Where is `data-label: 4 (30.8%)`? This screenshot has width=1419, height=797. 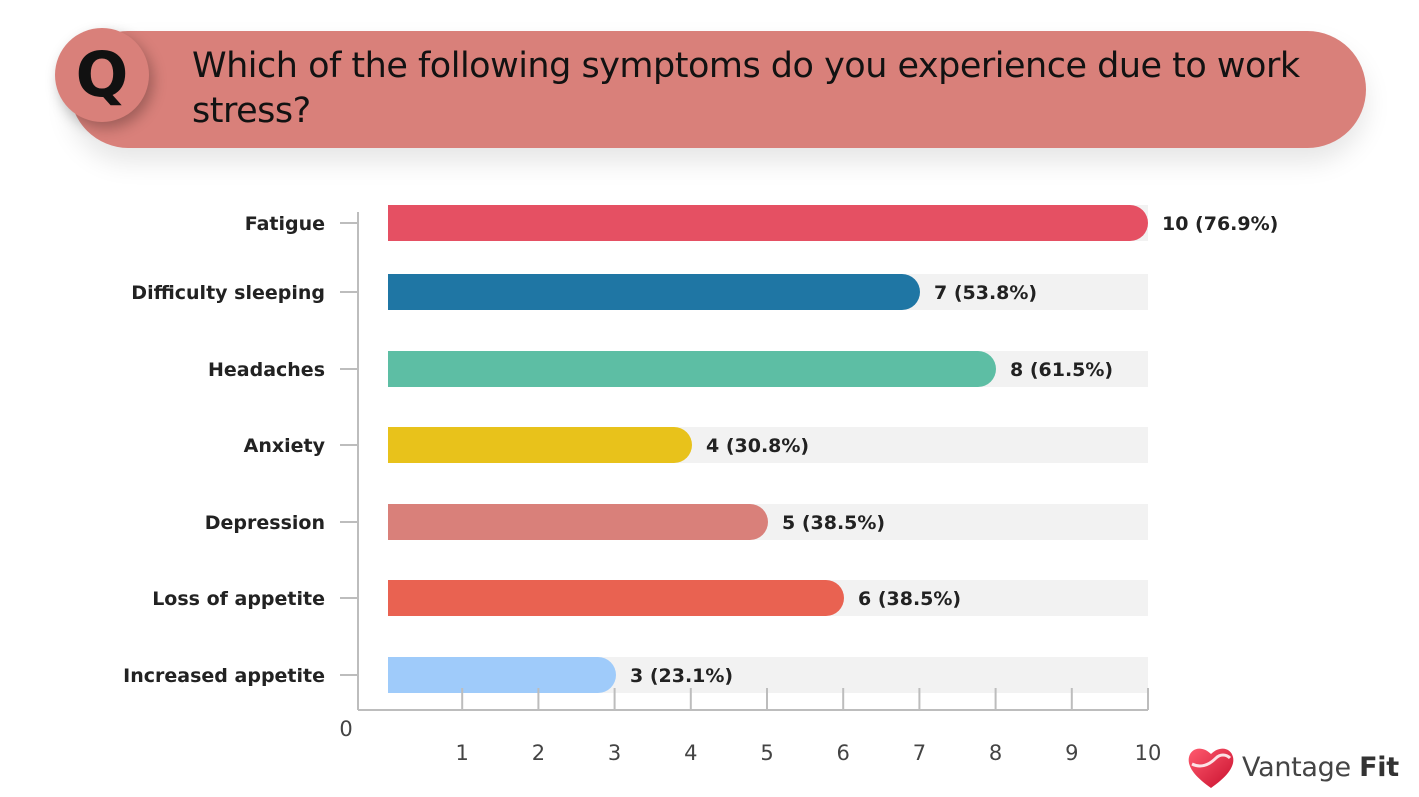 data-label: 4 (30.8%) is located at coordinates (757, 446).